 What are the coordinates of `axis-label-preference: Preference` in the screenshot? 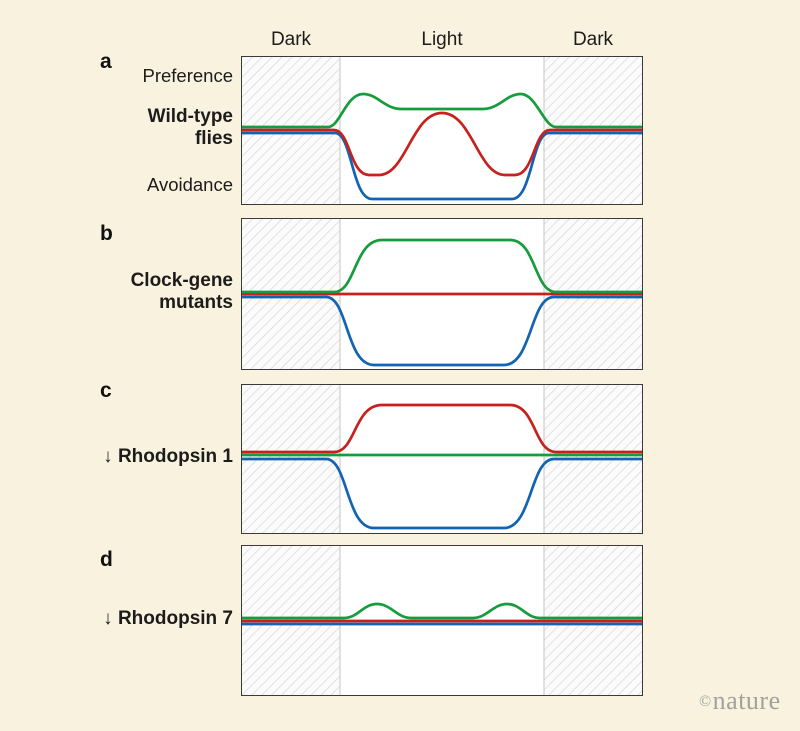 It's located at (188, 75).